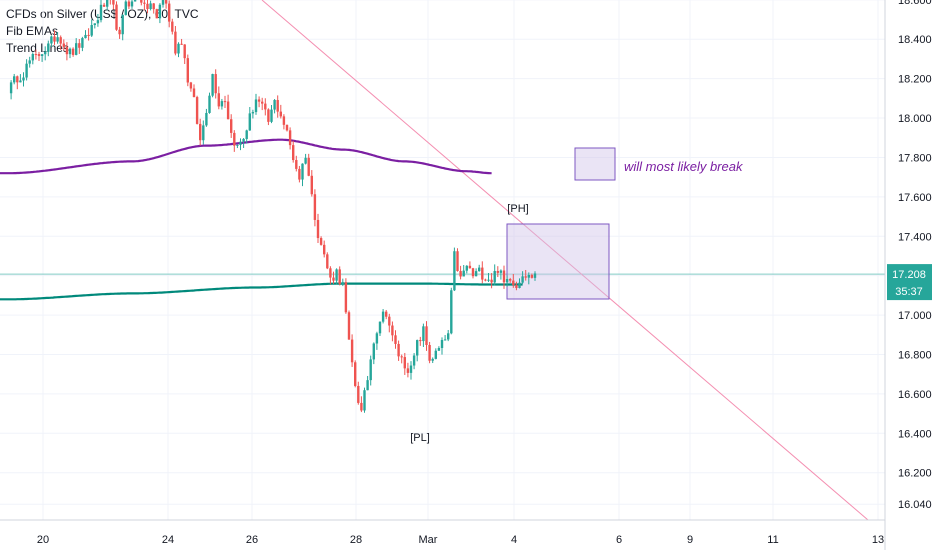 This screenshot has width=932, height=550. Describe the element at coordinates (32, 31) in the screenshot. I see `indicator-fib-emas: Fib EMAs` at that location.